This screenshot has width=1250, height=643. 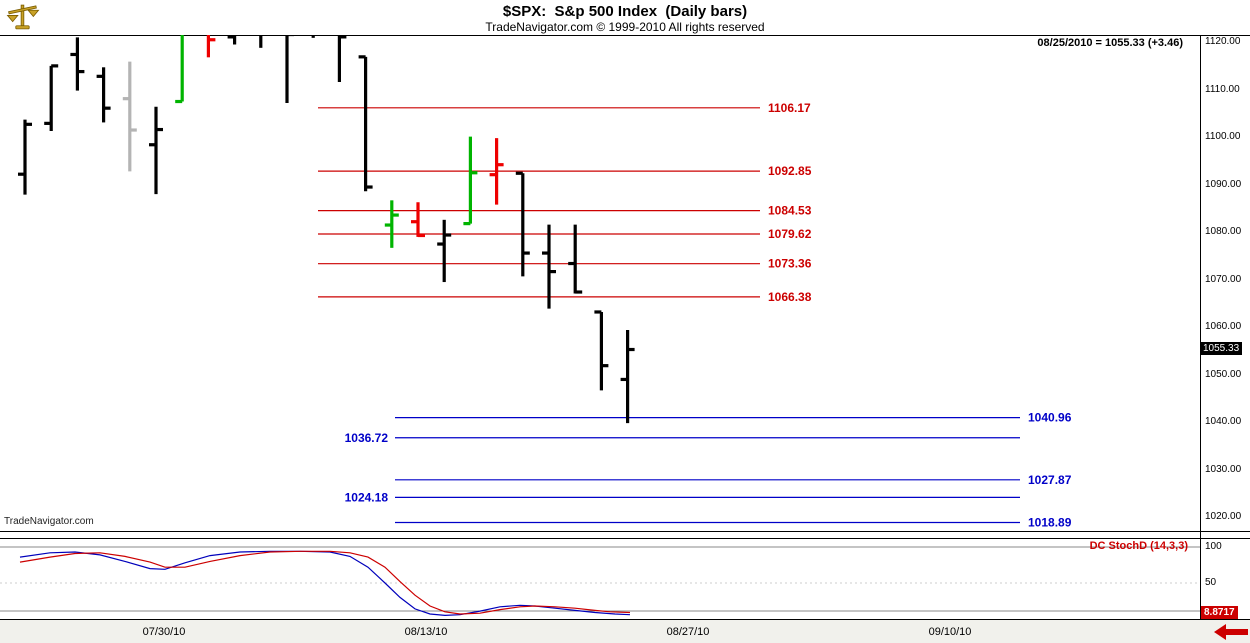 What do you see at coordinates (1223, 469) in the screenshot?
I see `price-axis-tick: 1030.00` at bounding box center [1223, 469].